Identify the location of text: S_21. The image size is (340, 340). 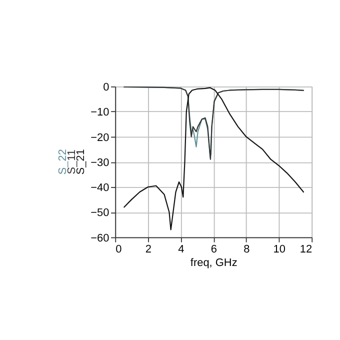
(81, 162).